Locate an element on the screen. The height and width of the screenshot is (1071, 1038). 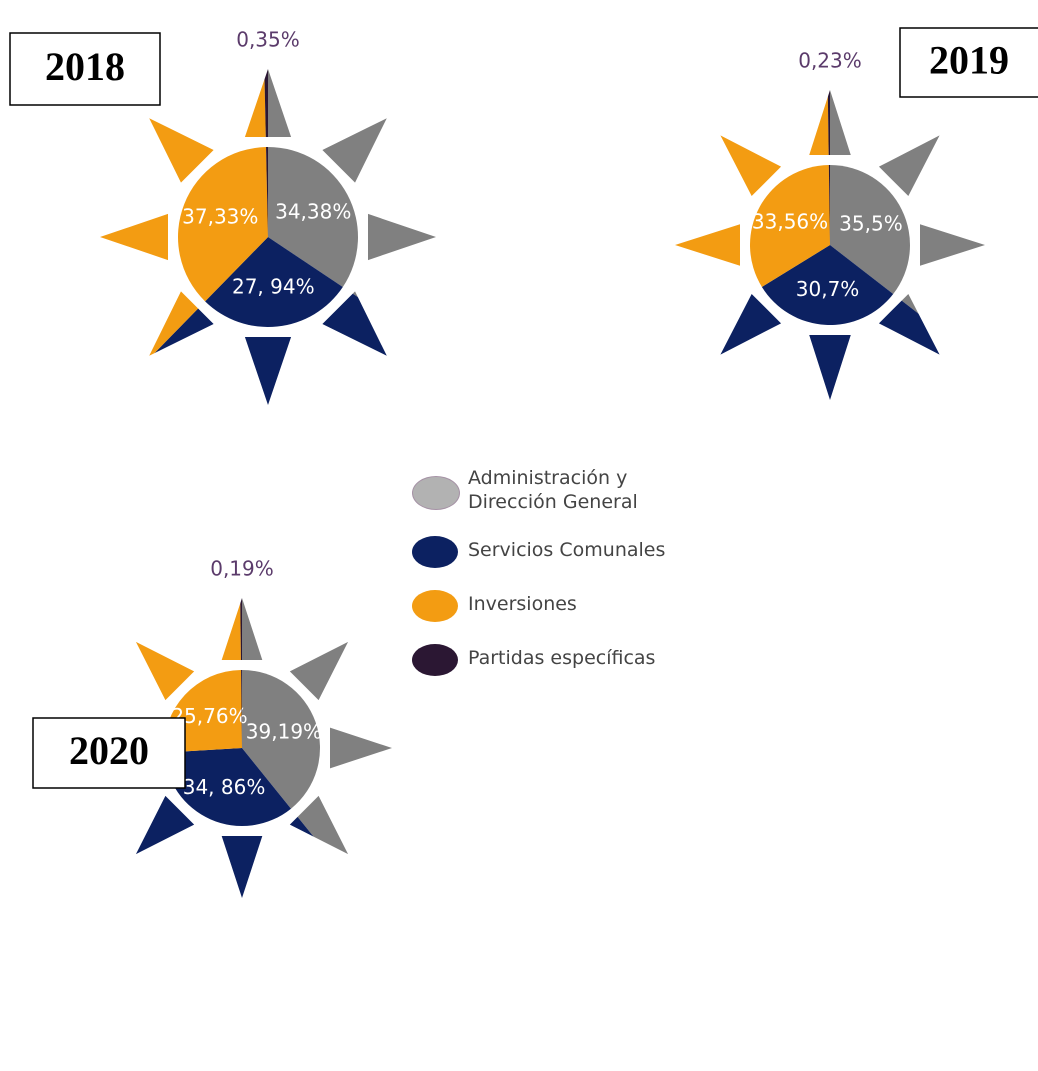
legend-item: Partidas específicas is located at coordinates (542, 671).